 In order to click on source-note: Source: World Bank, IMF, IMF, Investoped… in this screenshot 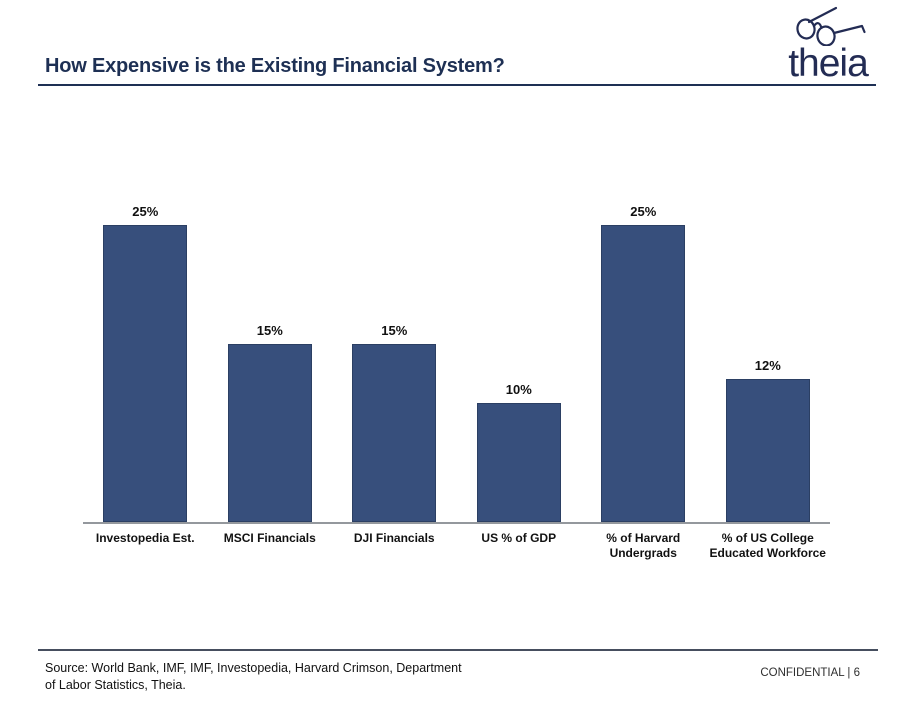, I will do `click(253, 676)`.